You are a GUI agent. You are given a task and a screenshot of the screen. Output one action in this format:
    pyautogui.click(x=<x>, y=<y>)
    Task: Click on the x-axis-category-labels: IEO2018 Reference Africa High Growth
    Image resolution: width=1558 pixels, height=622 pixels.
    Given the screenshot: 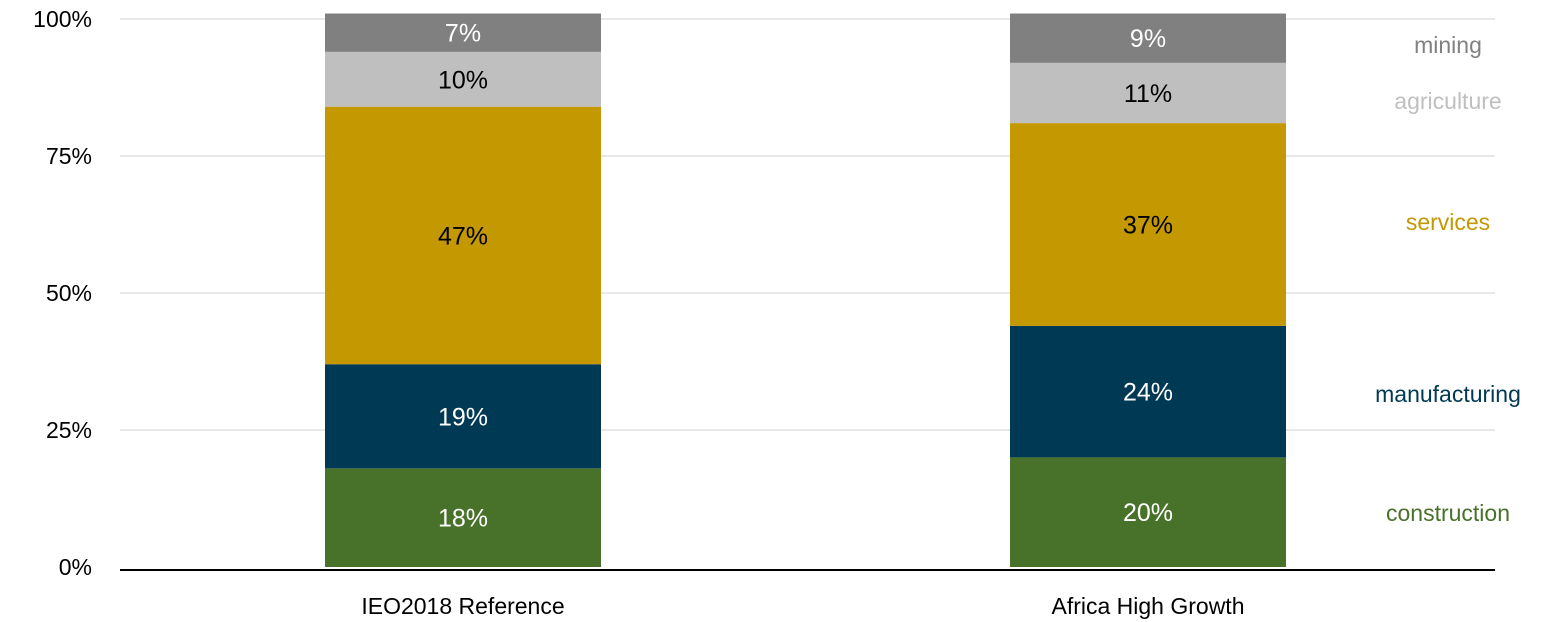 What is the action you would take?
    pyautogui.click(x=802, y=606)
    